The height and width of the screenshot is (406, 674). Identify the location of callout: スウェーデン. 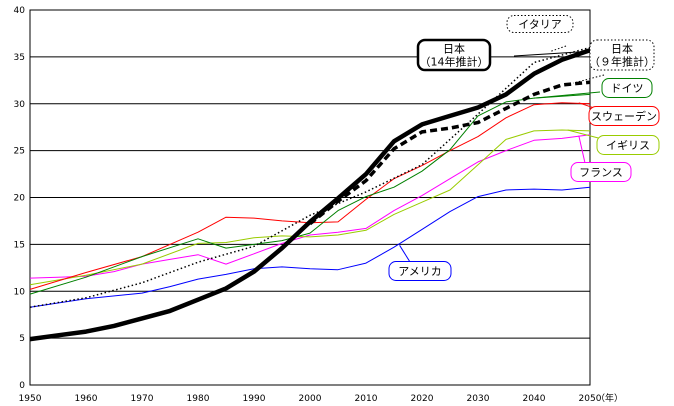
(619, 114).